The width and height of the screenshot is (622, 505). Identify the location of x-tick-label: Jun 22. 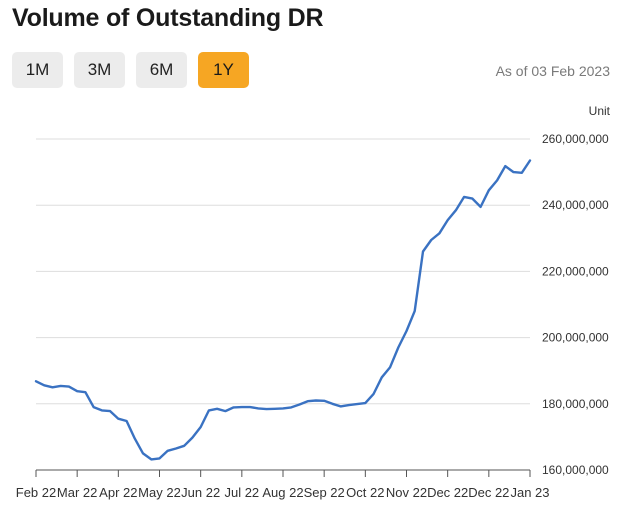
(200, 492).